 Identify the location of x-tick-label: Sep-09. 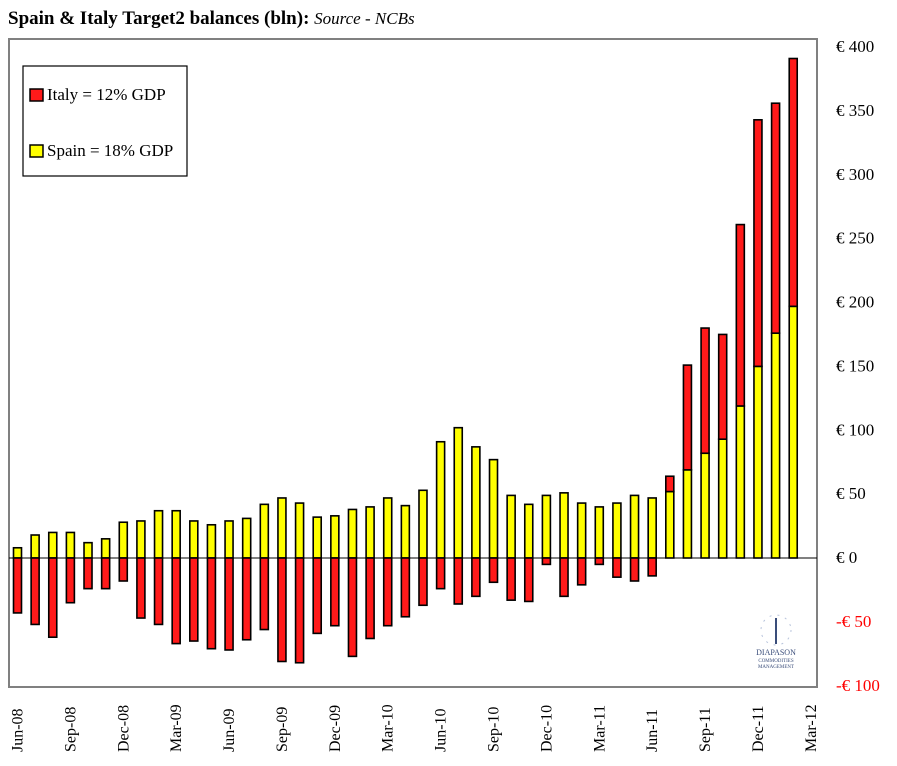
(282, 729).